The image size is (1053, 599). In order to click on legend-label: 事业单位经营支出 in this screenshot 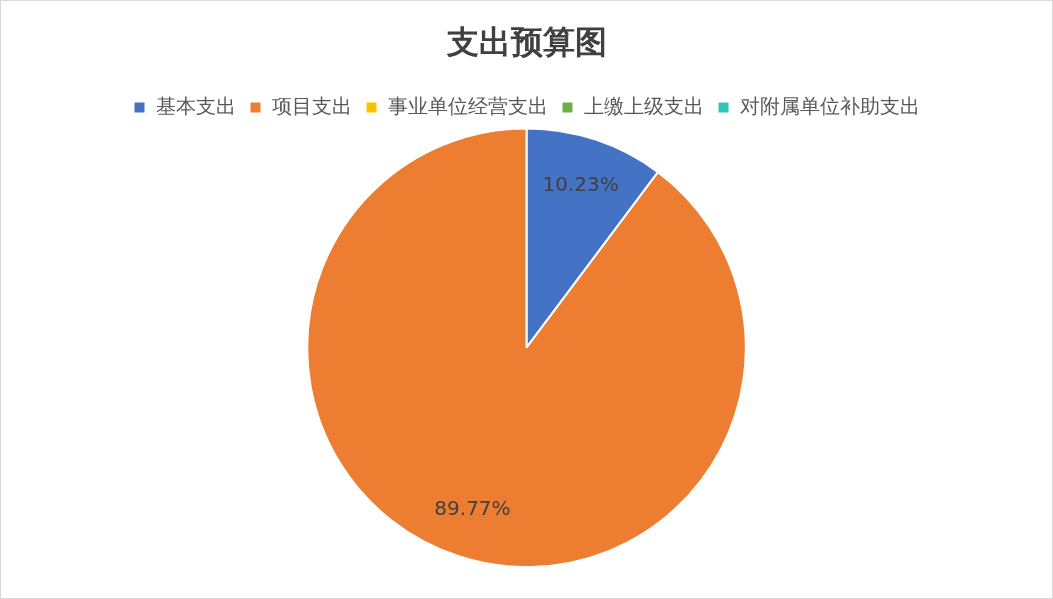, I will do `click(467, 105)`.